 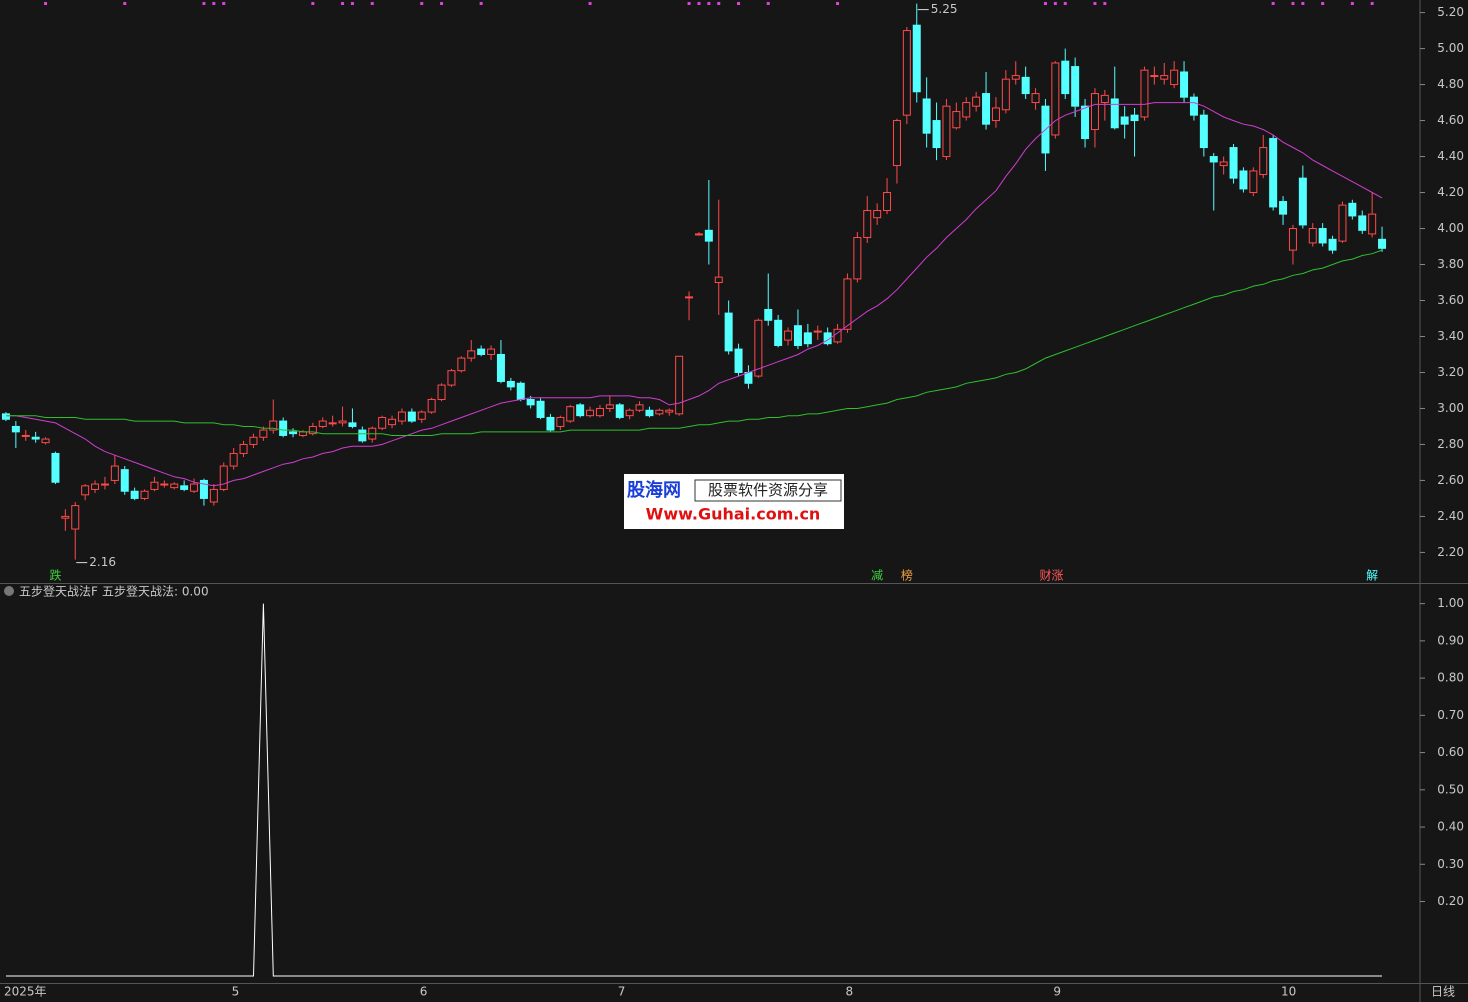 What do you see at coordinates (1443, 992) in the screenshot?
I see `period-label: 日线` at bounding box center [1443, 992].